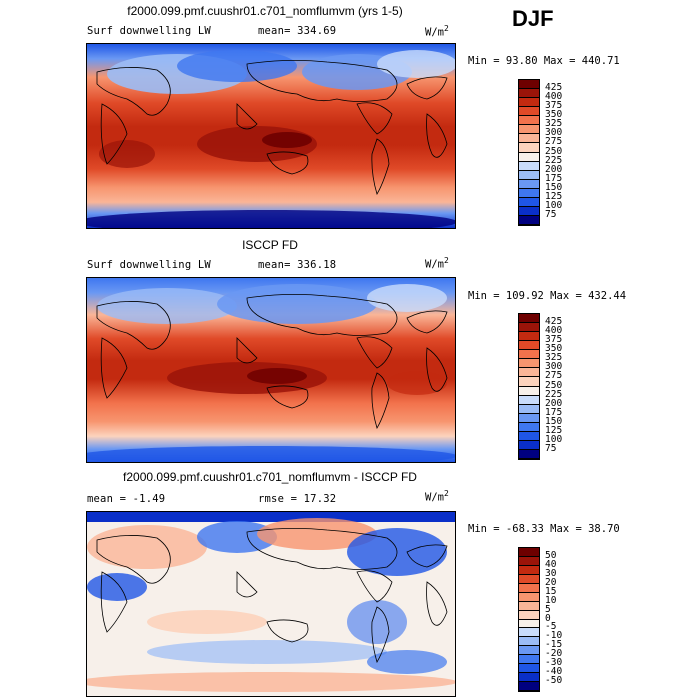  I want to click on colorbar-tick-label: 10, so click(551, 600).